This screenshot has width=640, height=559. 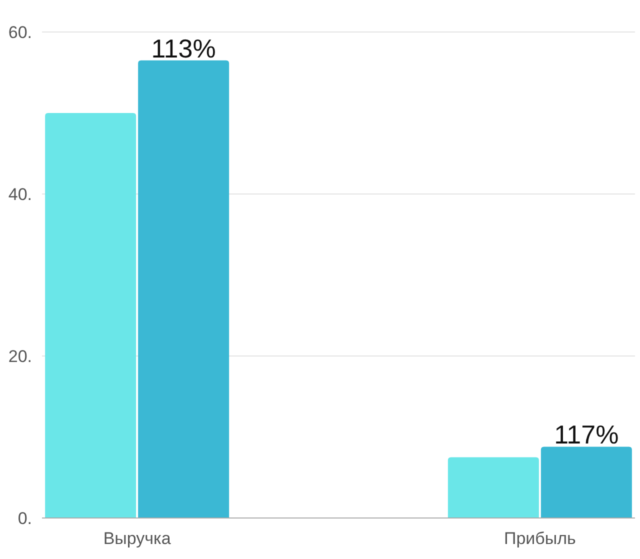 I want to click on y-tick-label: 20., so click(x=20, y=356).